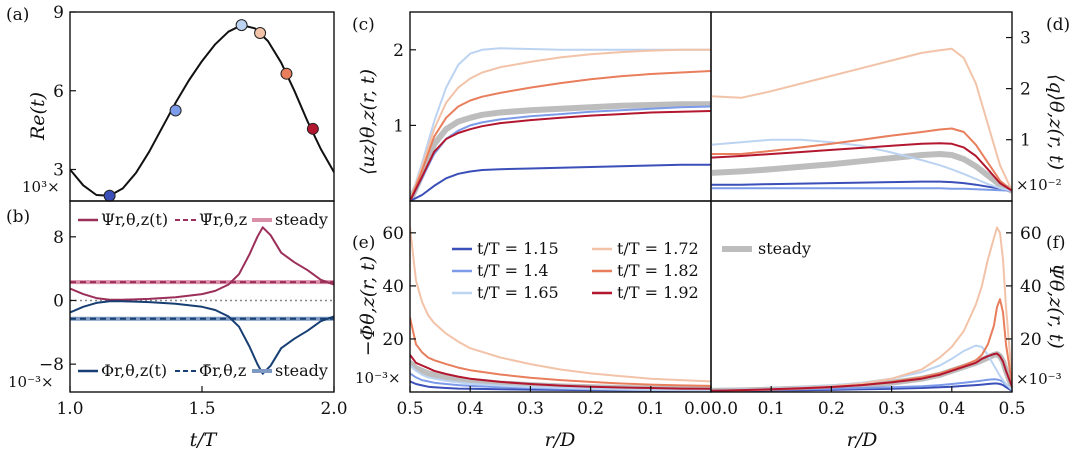 Image resolution: width=1080 pixels, height=454 pixels. What do you see at coordinates (301, 370) in the screenshot?
I see `legend-b-phi-steady-label: steady` at bounding box center [301, 370].